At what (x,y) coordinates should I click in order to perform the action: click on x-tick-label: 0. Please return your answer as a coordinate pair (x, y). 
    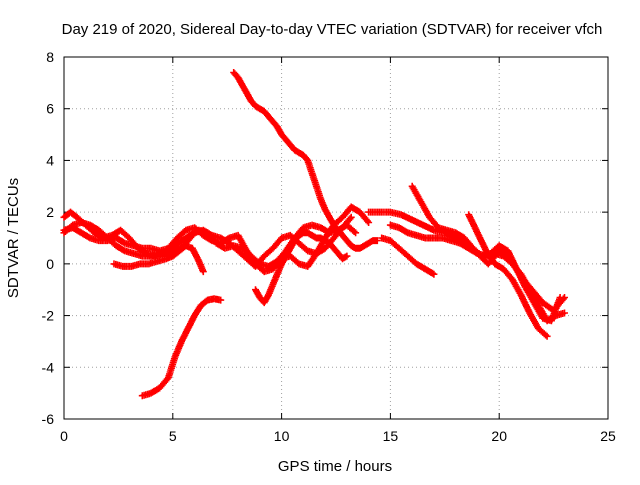
    Looking at the image, I should click on (64, 436).